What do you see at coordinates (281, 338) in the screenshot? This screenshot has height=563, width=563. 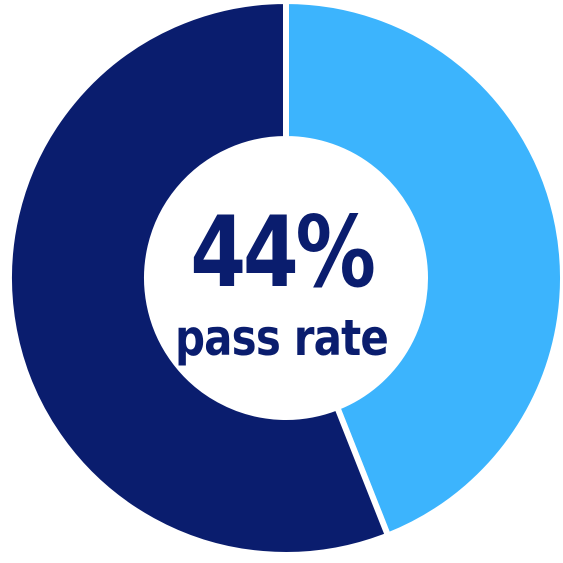 I see `center-caption-label: pass rate` at bounding box center [281, 338].